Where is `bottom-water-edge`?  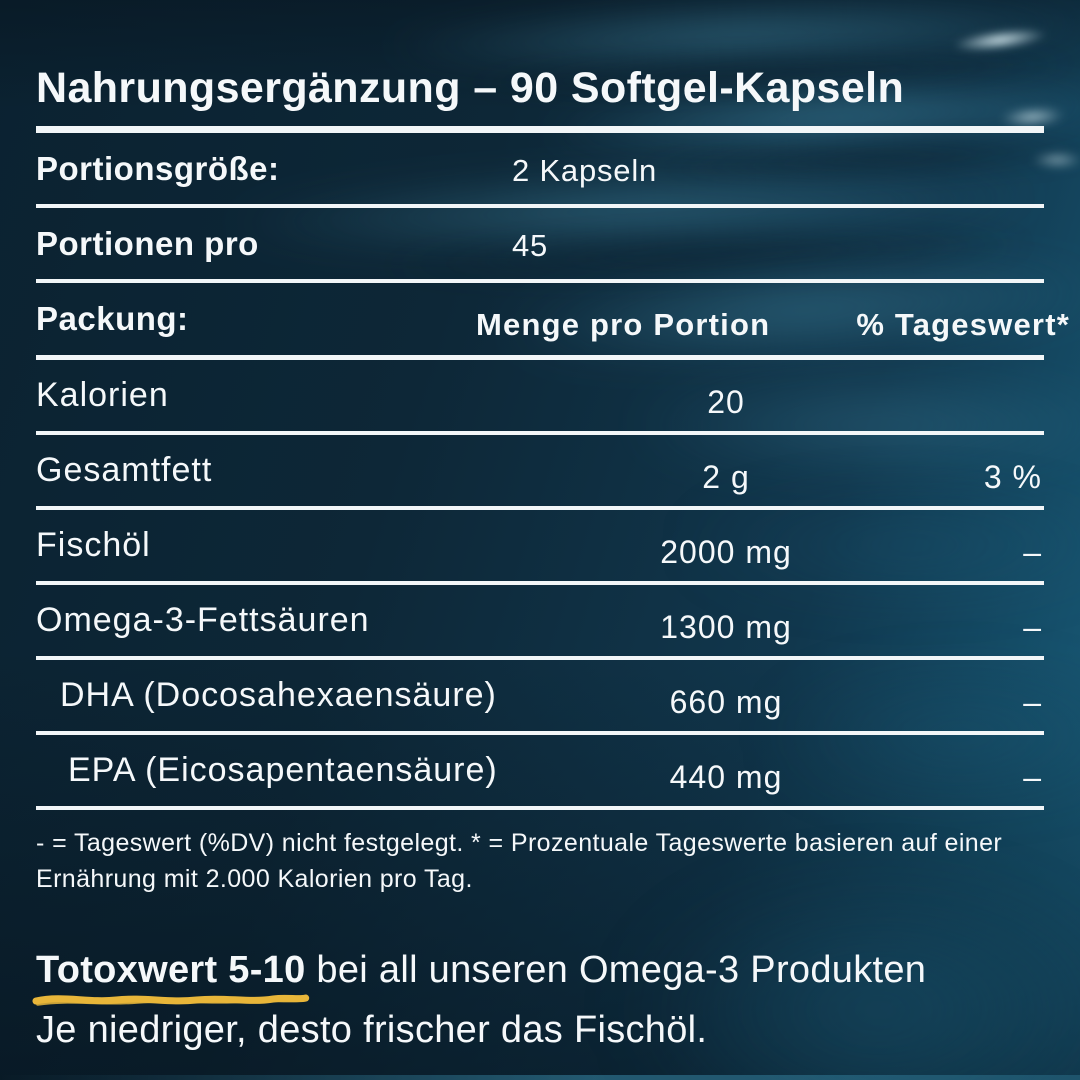
bottom-water-edge is located at coordinates (540, 1077).